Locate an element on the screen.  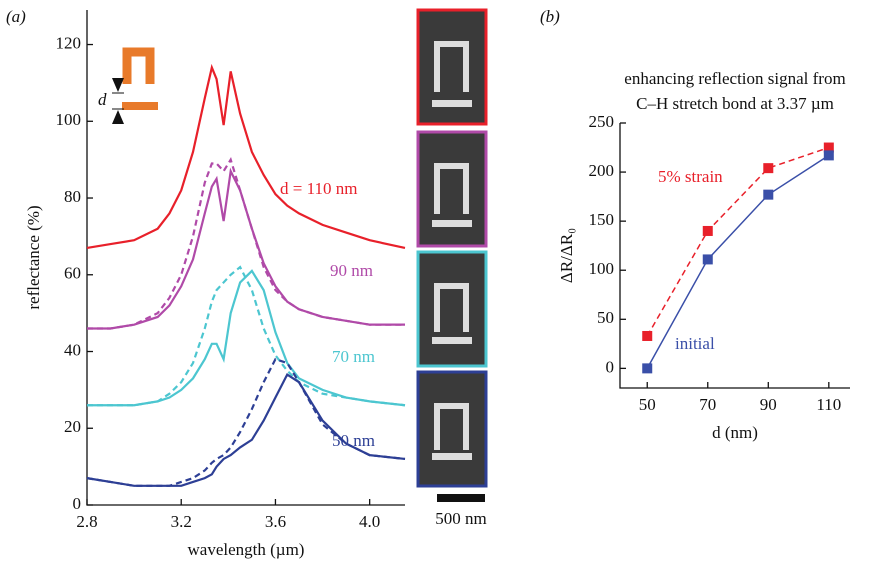
x-axis-label: d (nm) is located at coordinates (735, 432).